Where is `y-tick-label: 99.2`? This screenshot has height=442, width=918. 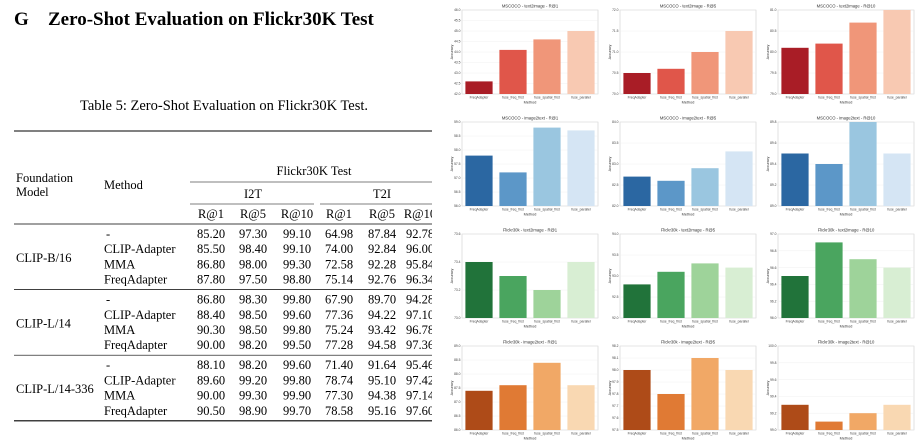
y-tick-label: 99.2 is located at coordinates (773, 413).